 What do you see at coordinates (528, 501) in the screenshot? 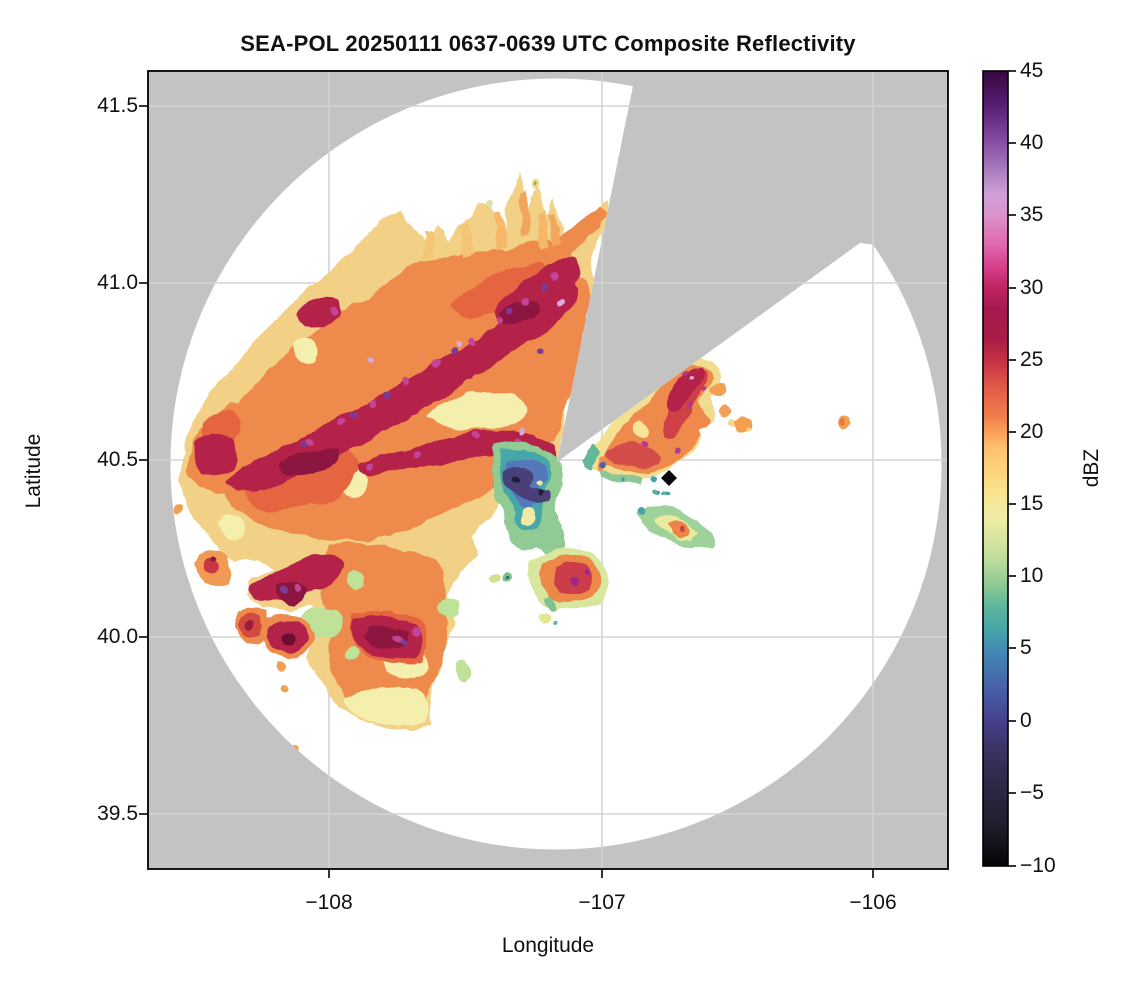
I see `echo-weak-tongue` at bounding box center [528, 501].